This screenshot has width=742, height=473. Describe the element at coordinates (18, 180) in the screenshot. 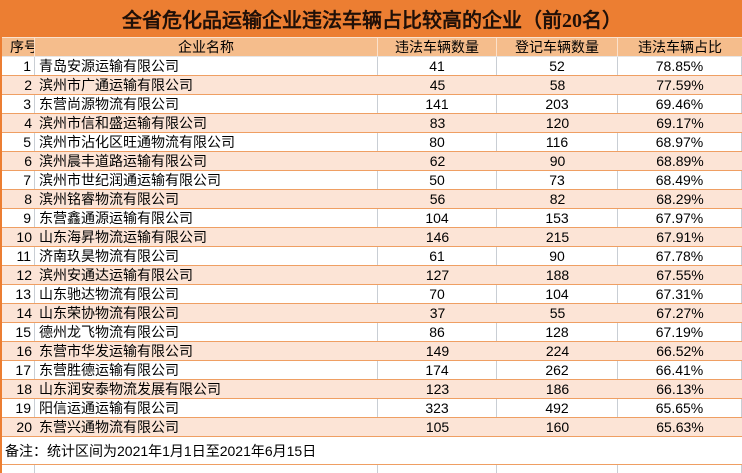

I see `row-index: 7` at that location.